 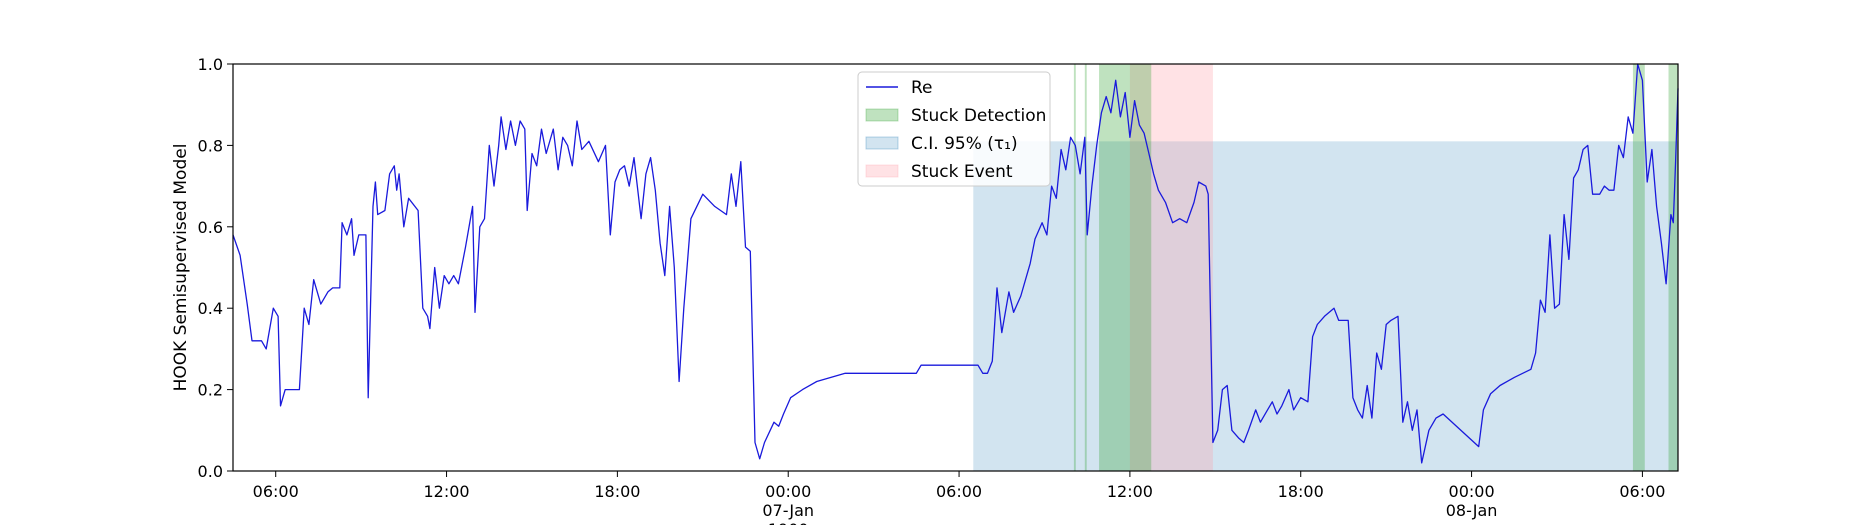 I want to click on legend-label: C.I. 95% (τ₁), so click(x=964, y=144).